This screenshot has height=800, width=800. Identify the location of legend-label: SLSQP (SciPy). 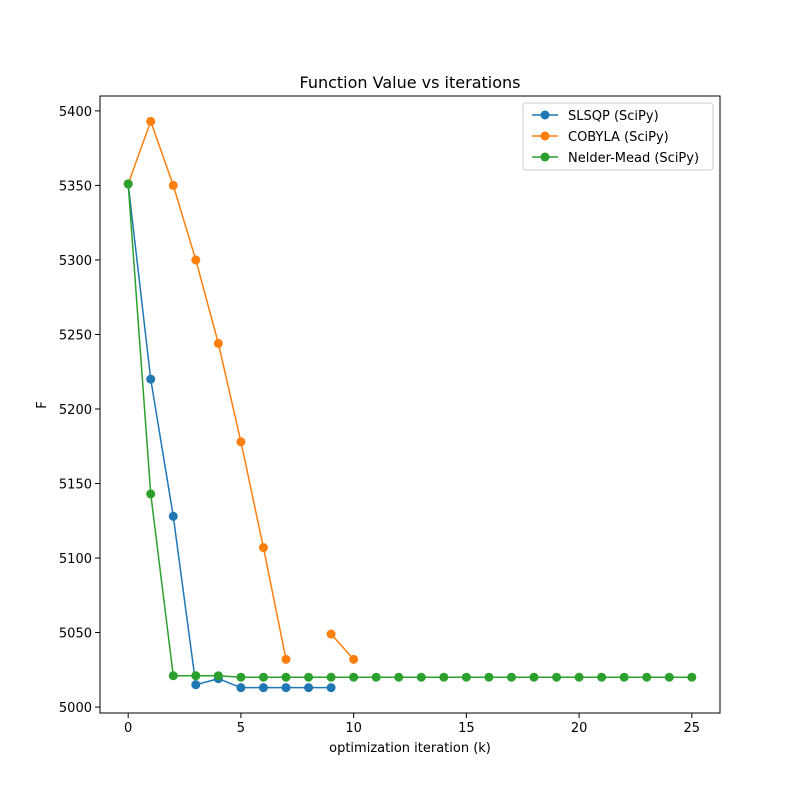
(613, 116).